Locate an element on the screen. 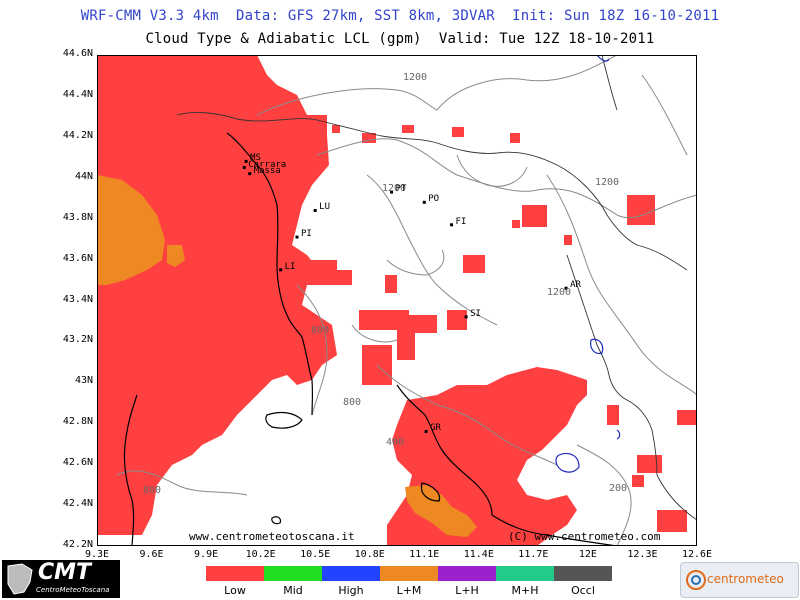 The image size is (800, 600). cmt-logo-text: CMT is located at coordinates (65, 572).